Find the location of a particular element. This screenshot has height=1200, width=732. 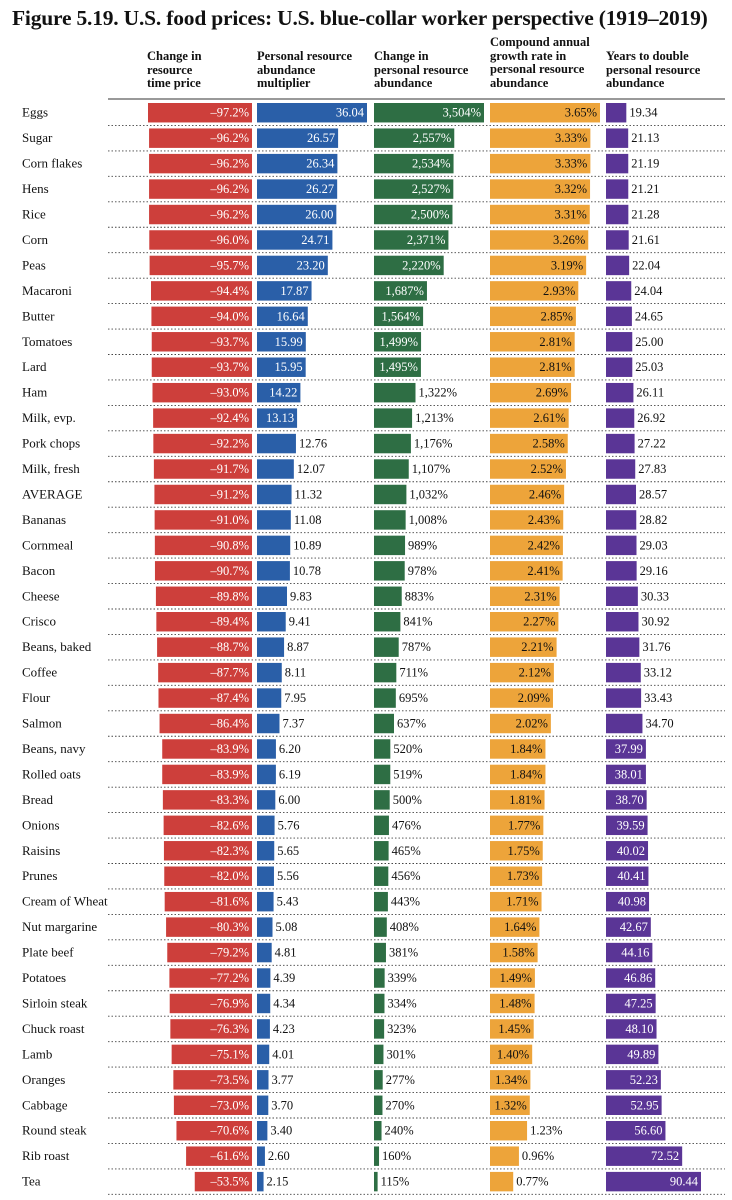

value-label-multiplier: 9.83 is located at coordinates (301, 596).